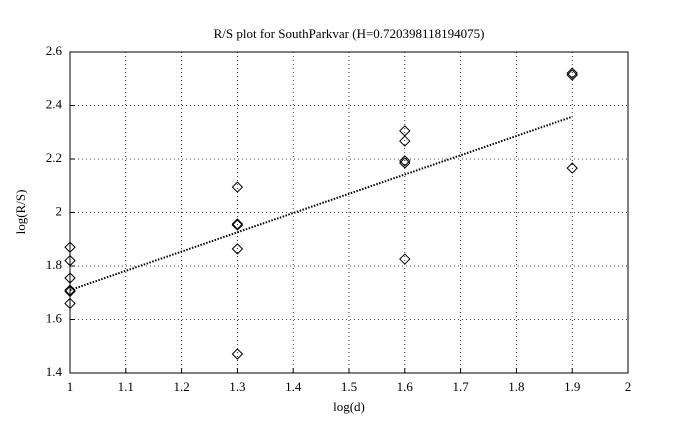 The height and width of the screenshot is (430, 678). What do you see at coordinates (54, 317) in the screenshot?
I see `y-tick-label: 1.6` at bounding box center [54, 317].